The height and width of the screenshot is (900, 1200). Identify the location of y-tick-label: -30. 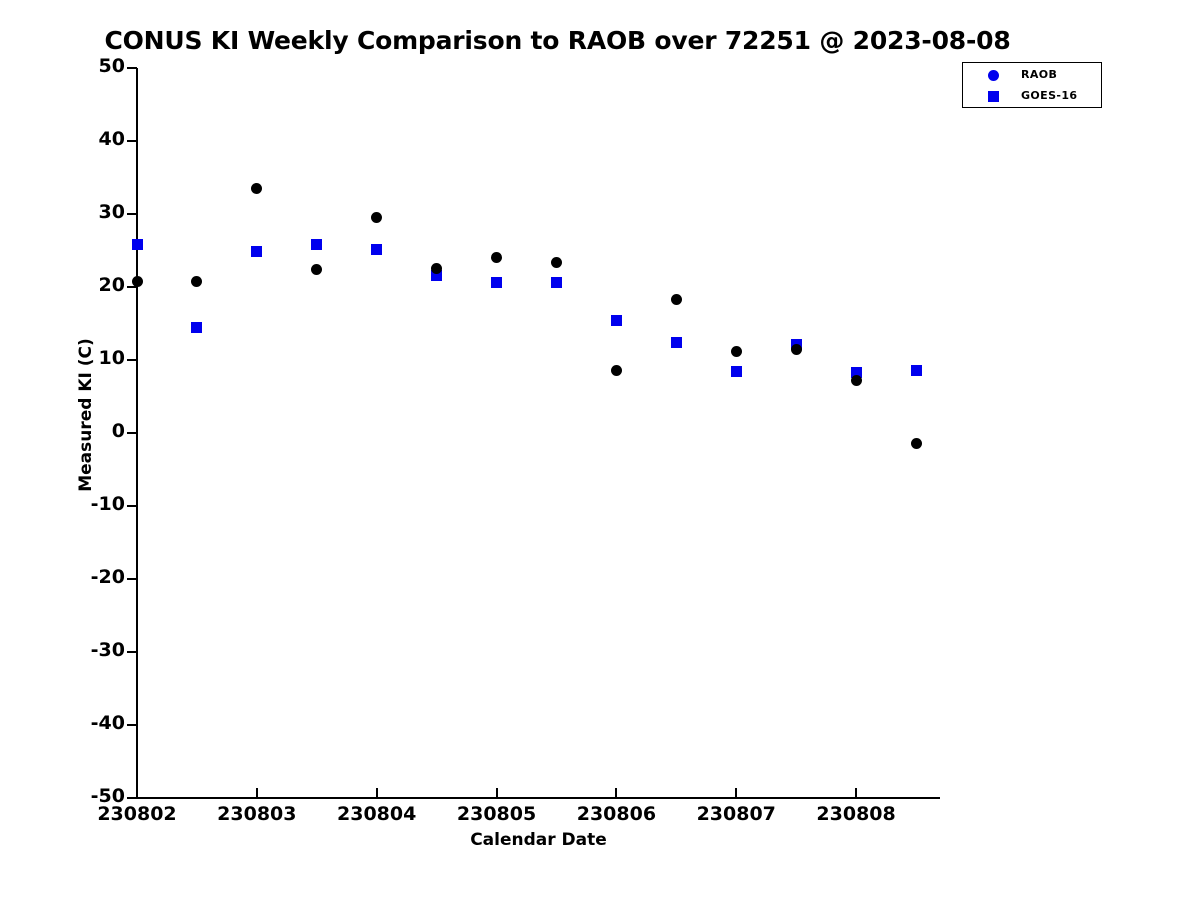
(107, 650).